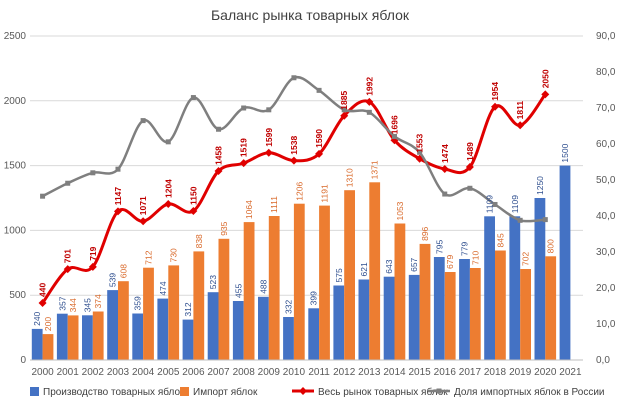  I want to click on line-value-label: 701, so click(68, 256).